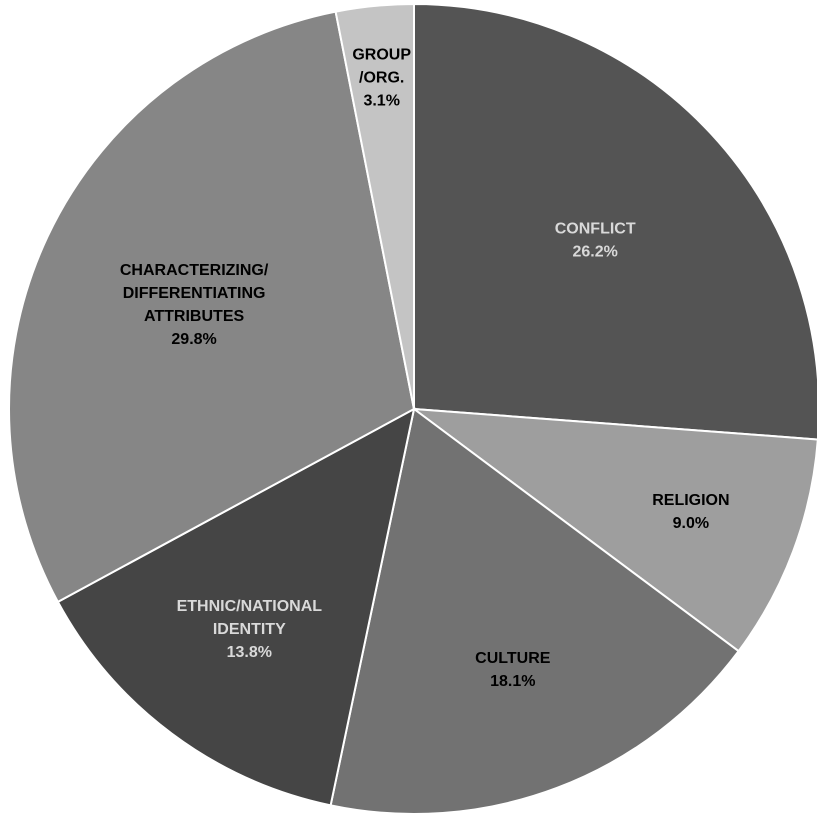 This screenshot has width=817, height=818. What do you see at coordinates (690, 500) in the screenshot?
I see `slice-category-religion: RELIGION` at bounding box center [690, 500].